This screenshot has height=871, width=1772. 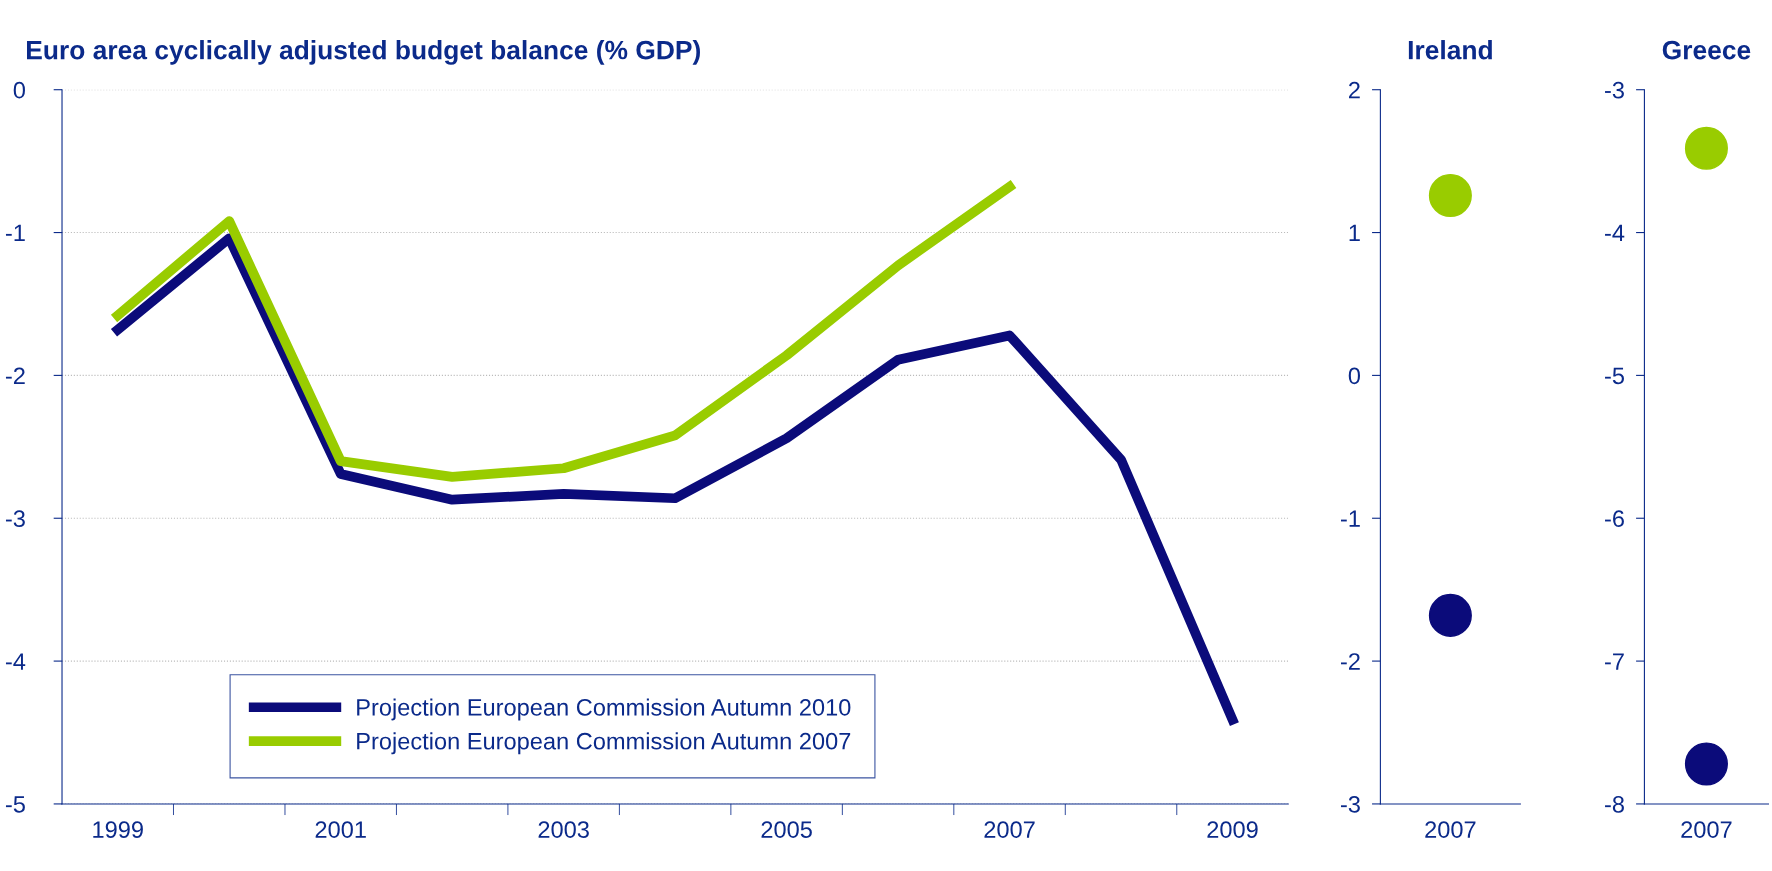 I want to click on y-tick-label: -8, so click(x=1614, y=804).